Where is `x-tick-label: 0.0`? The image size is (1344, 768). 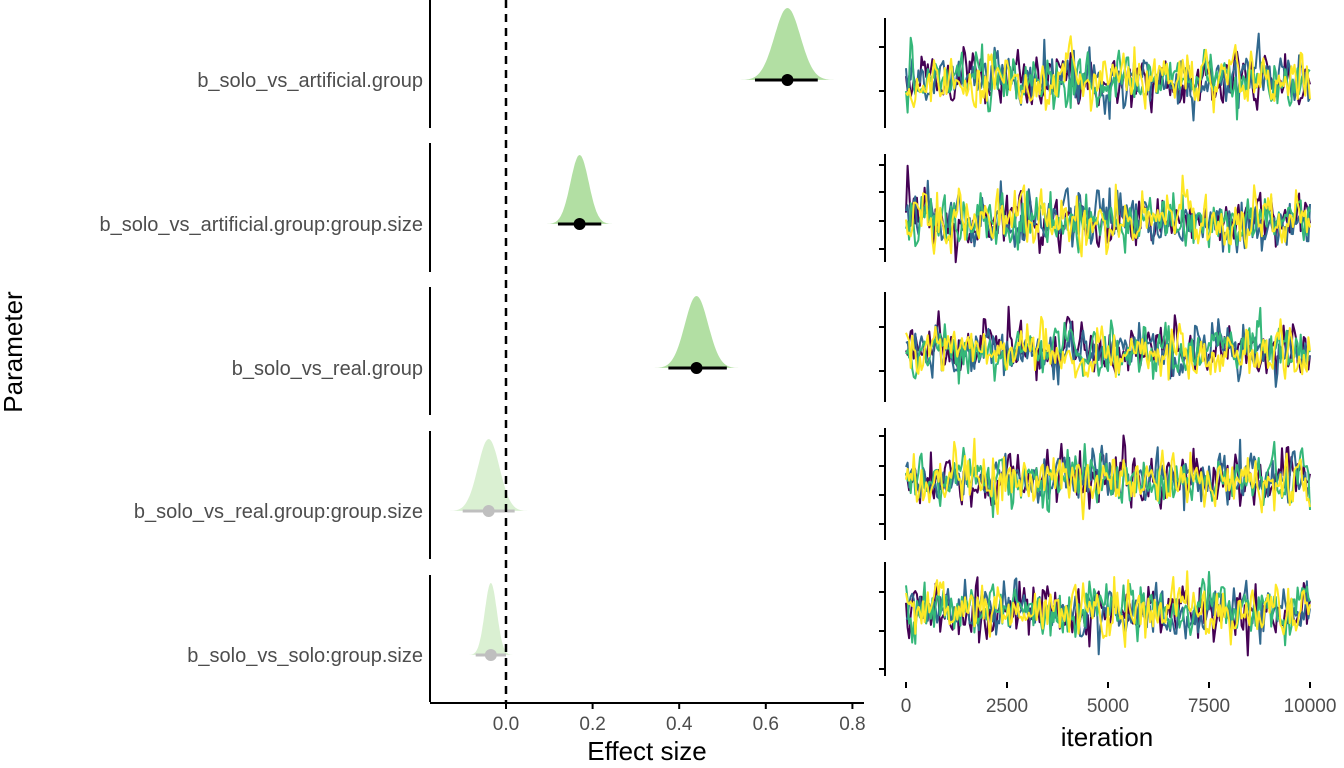
x-tick-label: 0.0 is located at coordinates (506, 724).